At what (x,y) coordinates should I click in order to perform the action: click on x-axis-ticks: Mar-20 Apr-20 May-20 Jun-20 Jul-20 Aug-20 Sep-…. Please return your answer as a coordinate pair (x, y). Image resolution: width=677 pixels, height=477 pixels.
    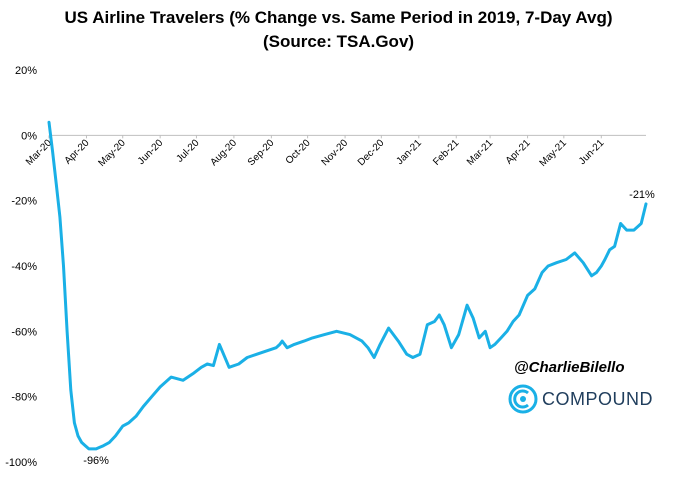
    Looking at the image, I should click on (315, 152).